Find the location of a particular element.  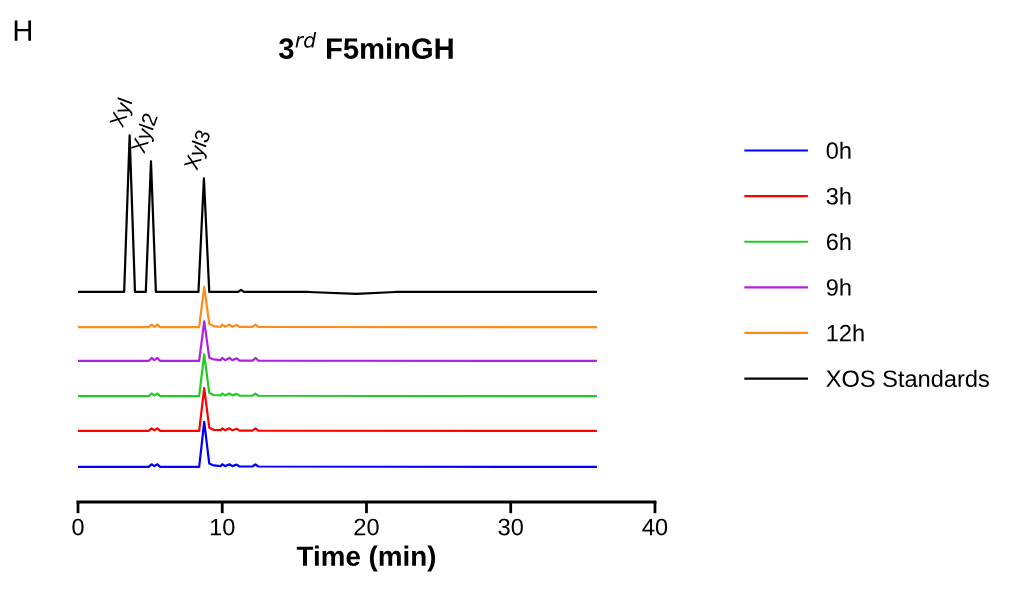

annotation: Xyl is located at coordinates (122, 113).